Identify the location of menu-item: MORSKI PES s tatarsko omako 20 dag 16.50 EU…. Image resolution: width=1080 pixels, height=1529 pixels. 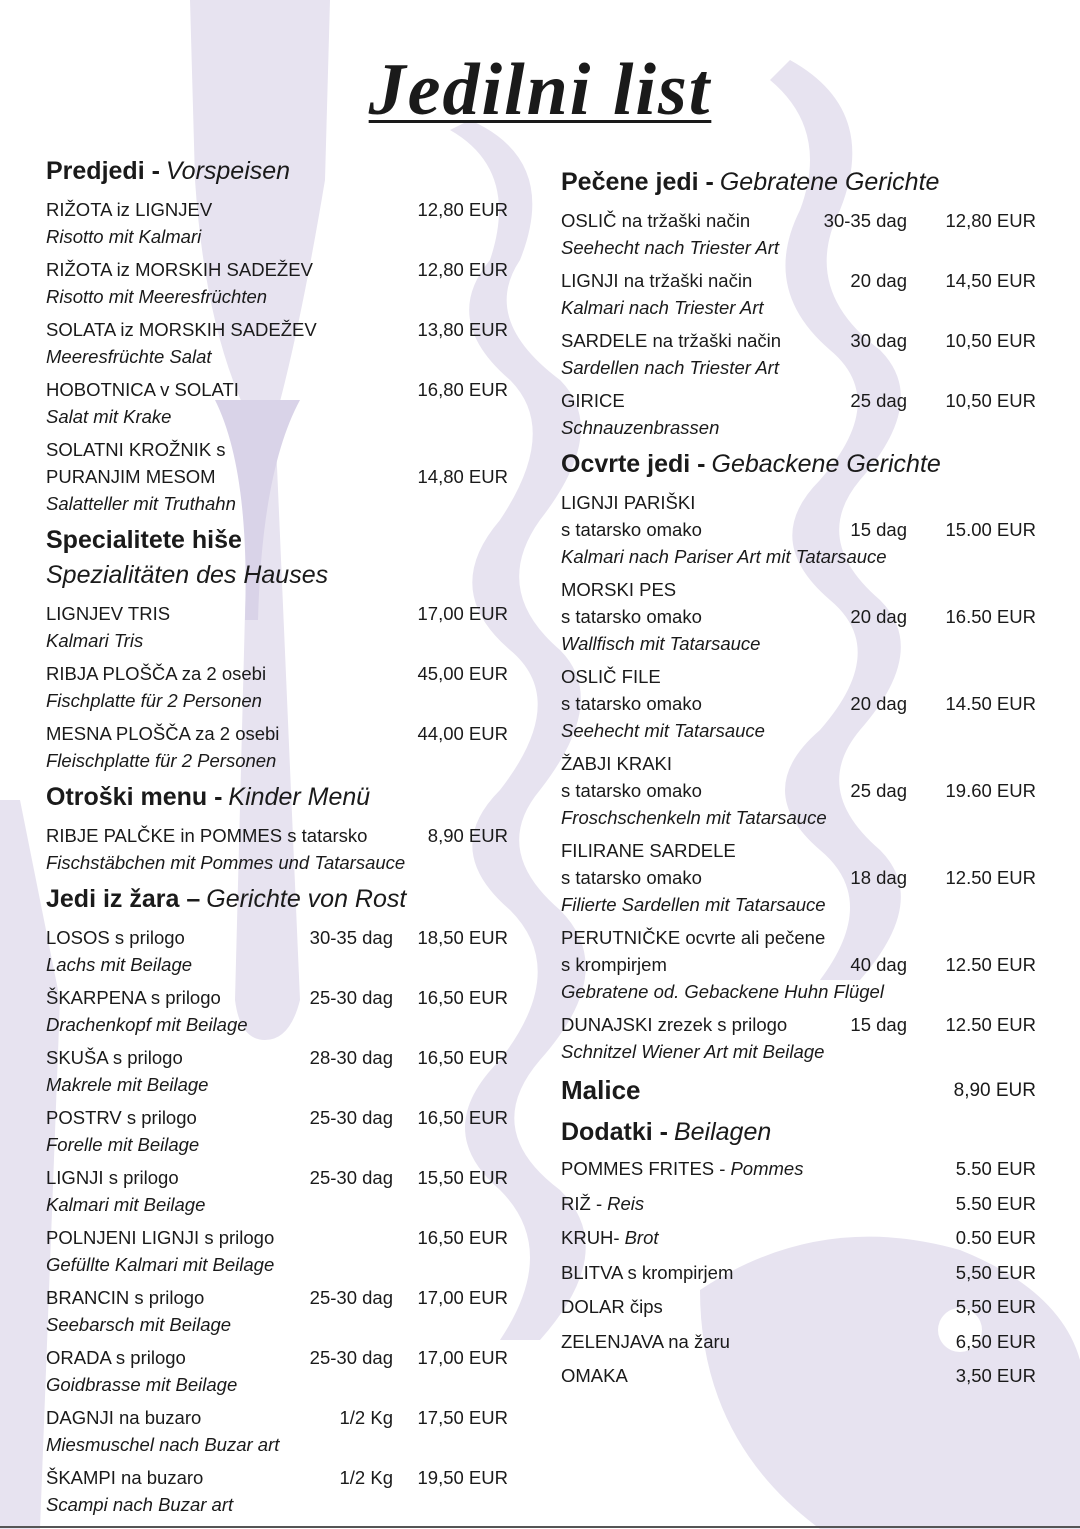
(798, 616).